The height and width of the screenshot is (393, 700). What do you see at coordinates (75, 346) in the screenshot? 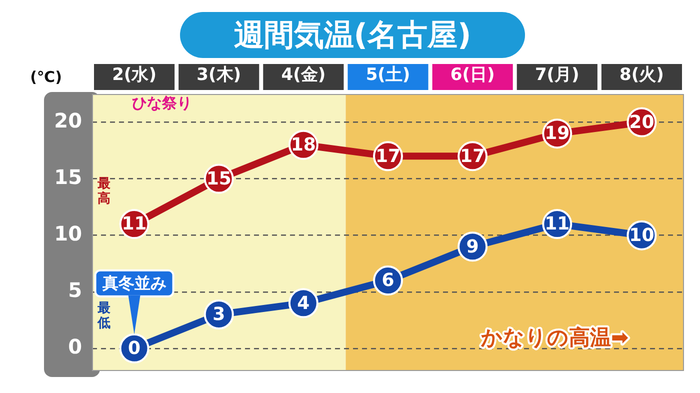
I see `y-tick-label: 0` at bounding box center [75, 346].